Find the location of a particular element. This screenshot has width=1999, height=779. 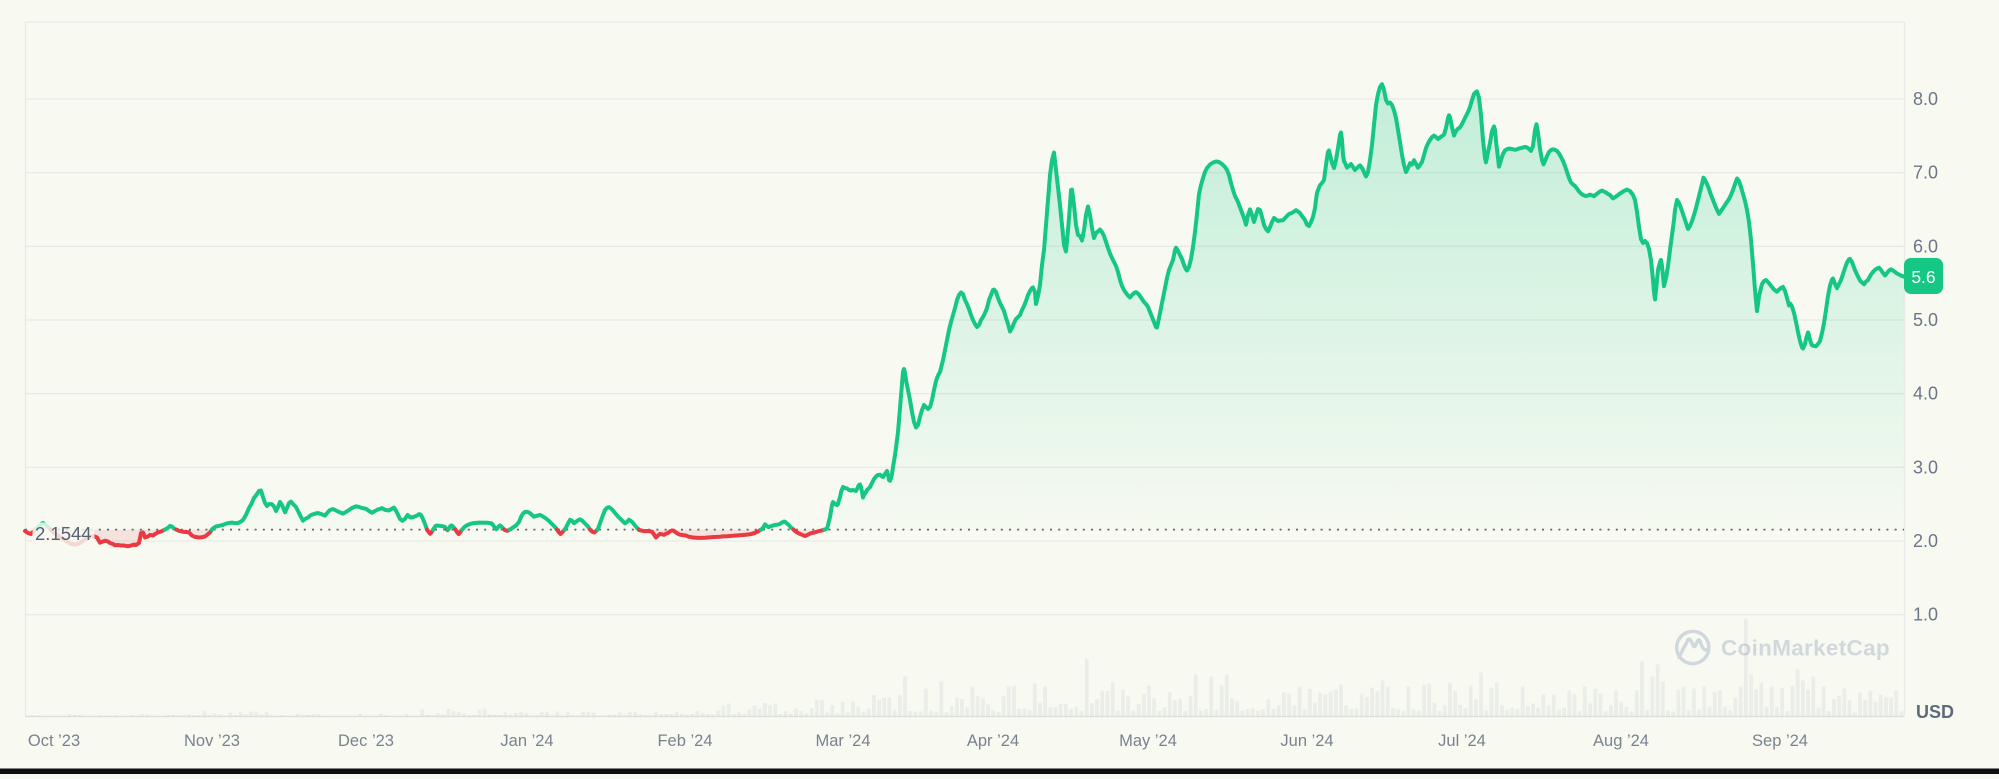

svg-text: 4.0 is located at coordinates (1925, 394).